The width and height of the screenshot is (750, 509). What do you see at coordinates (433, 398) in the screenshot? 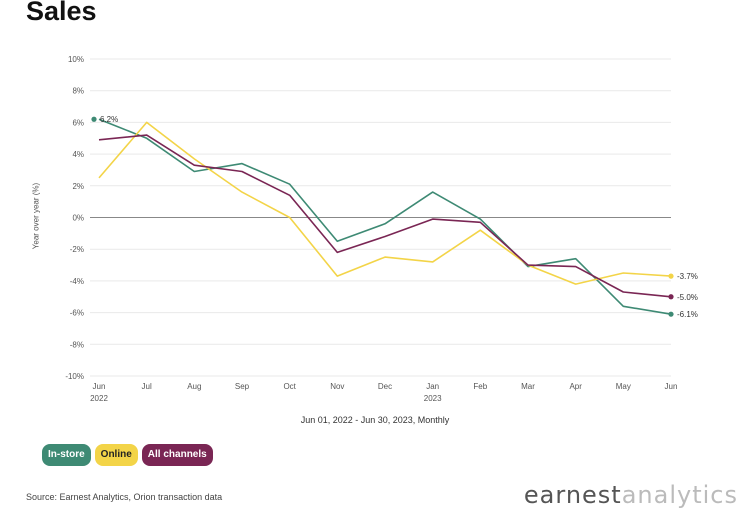
I see `x-year-label: 2023` at bounding box center [433, 398].